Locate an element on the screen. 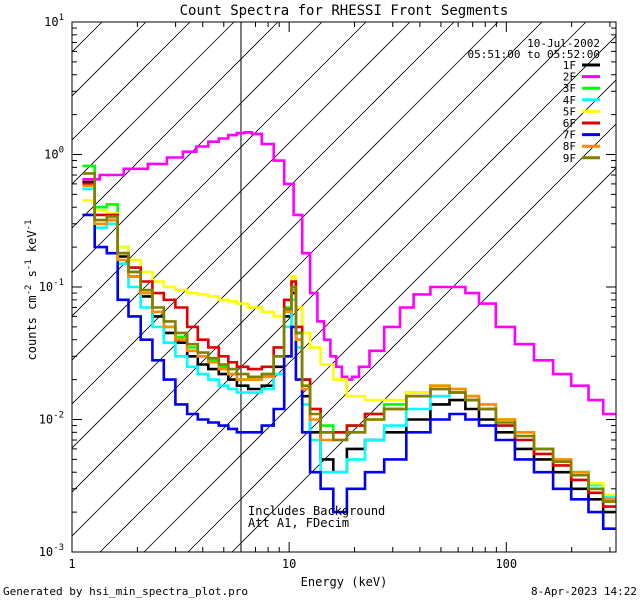  annotation-background: Includes Background is located at coordinates (316, 511).